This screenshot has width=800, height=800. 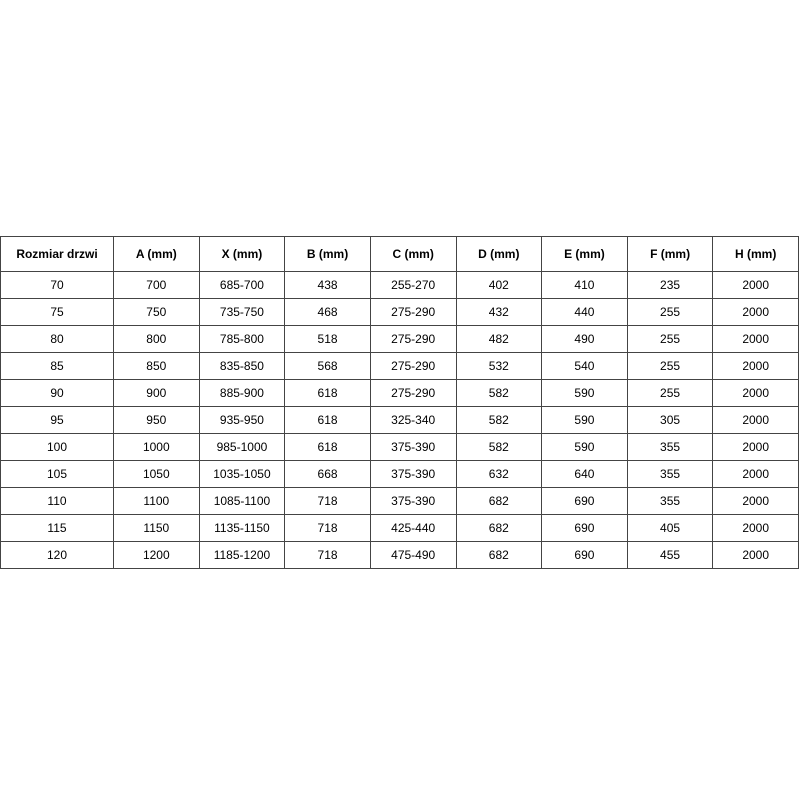 What do you see at coordinates (327, 285) in the screenshot?
I see `table-cell: 438` at bounding box center [327, 285].